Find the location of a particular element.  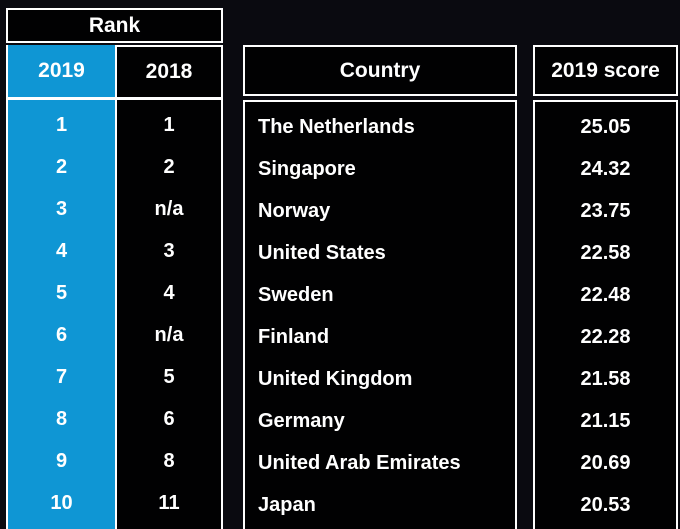

rank-table-row: 8 6 is located at coordinates (114, 419).